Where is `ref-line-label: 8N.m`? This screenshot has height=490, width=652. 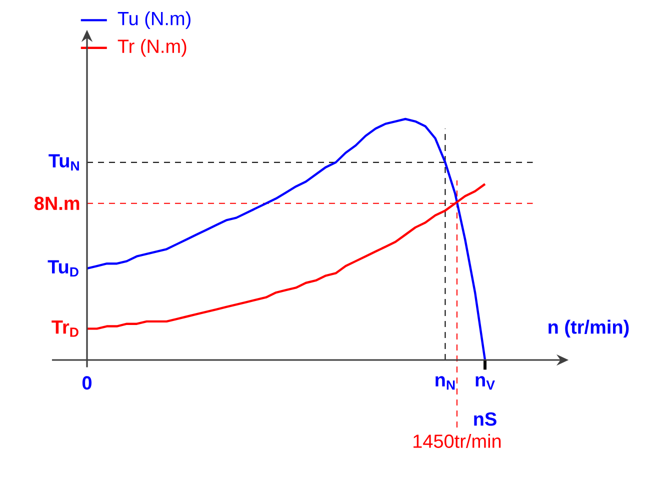 ref-line-label: 8N.m is located at coordinates (57, 203).